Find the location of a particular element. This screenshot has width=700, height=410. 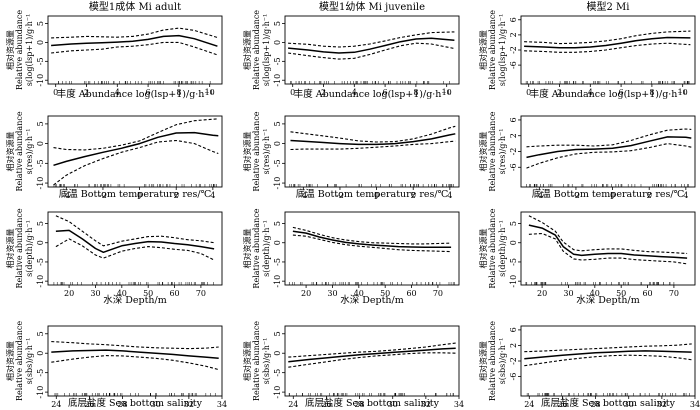

x-tick-label: 50 is located at coordinates (148, 293).